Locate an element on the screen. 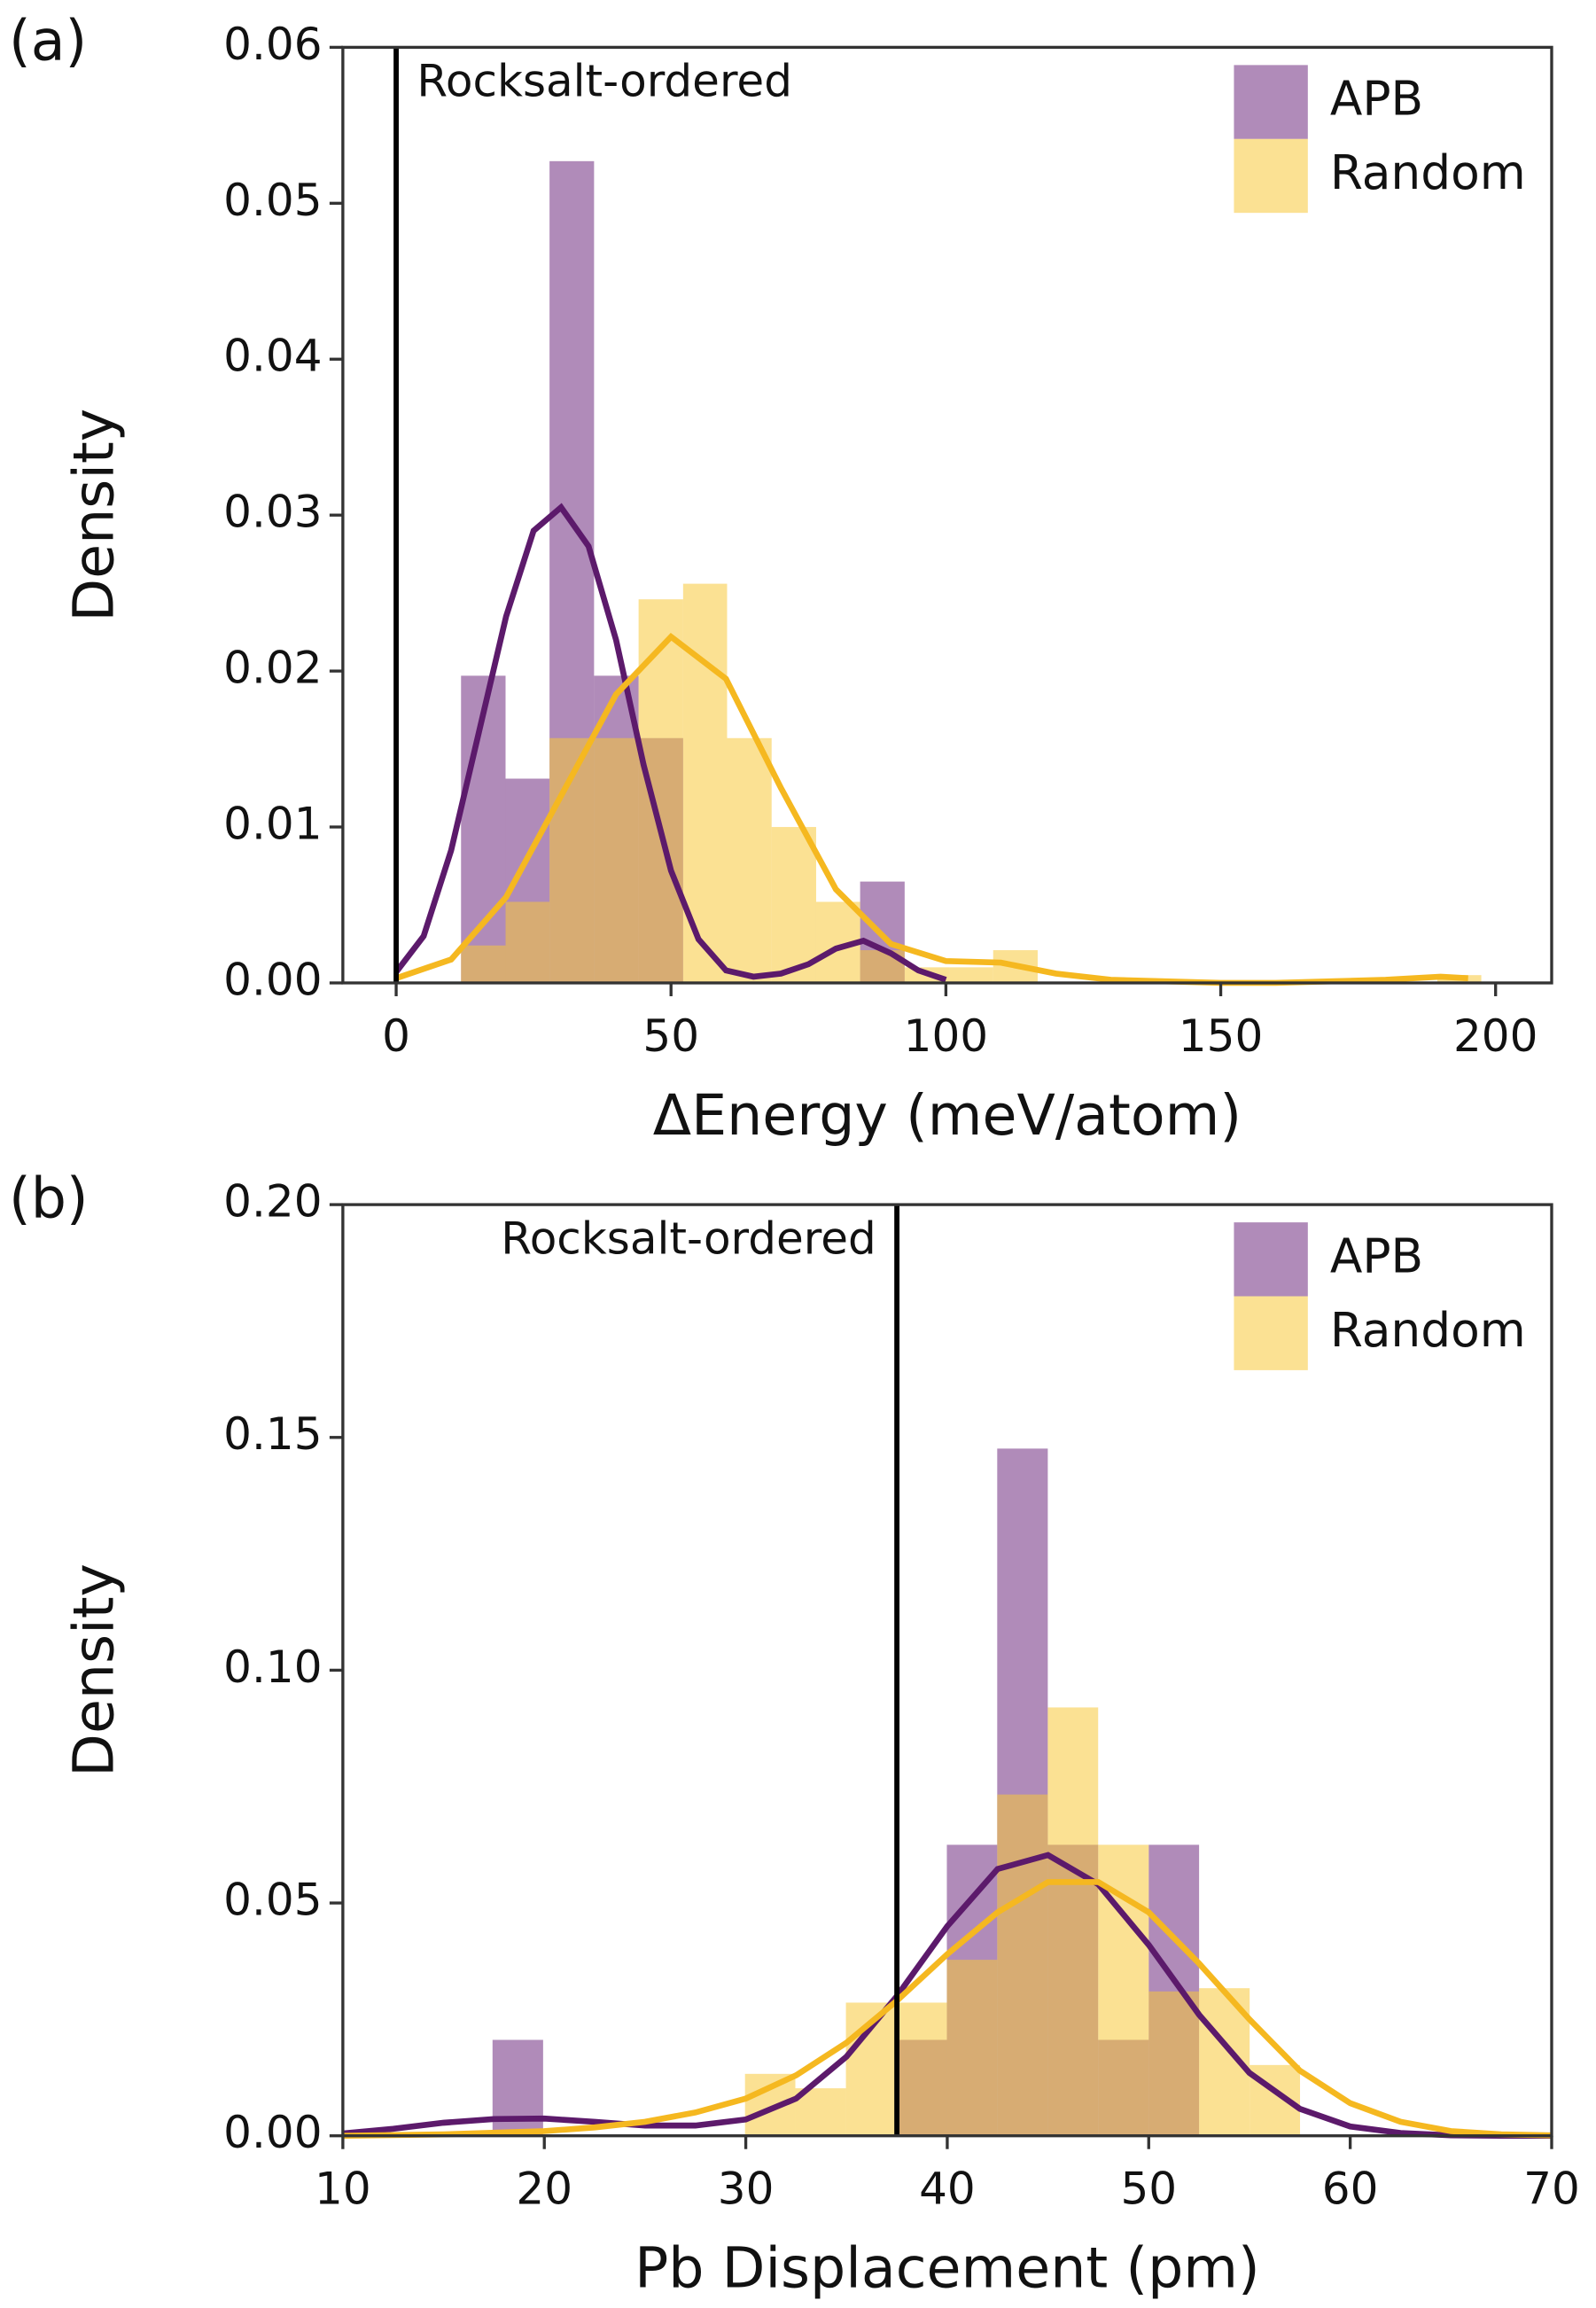 The image size is (1596, 2308). y-tick-label: 0.02 is located at coordinates (272, 668).